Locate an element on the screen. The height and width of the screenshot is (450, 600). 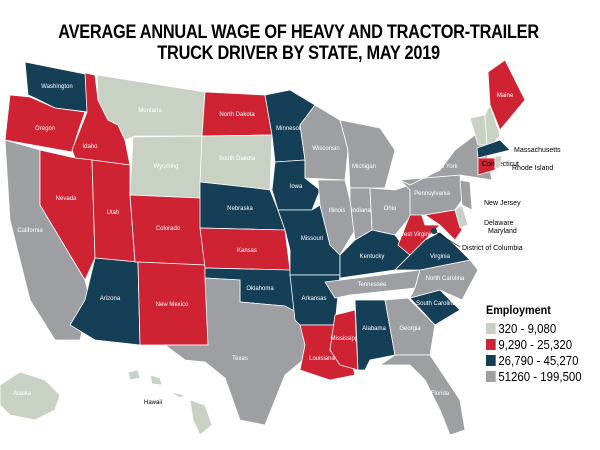
state-michigan is located at coordinates (367, 154).